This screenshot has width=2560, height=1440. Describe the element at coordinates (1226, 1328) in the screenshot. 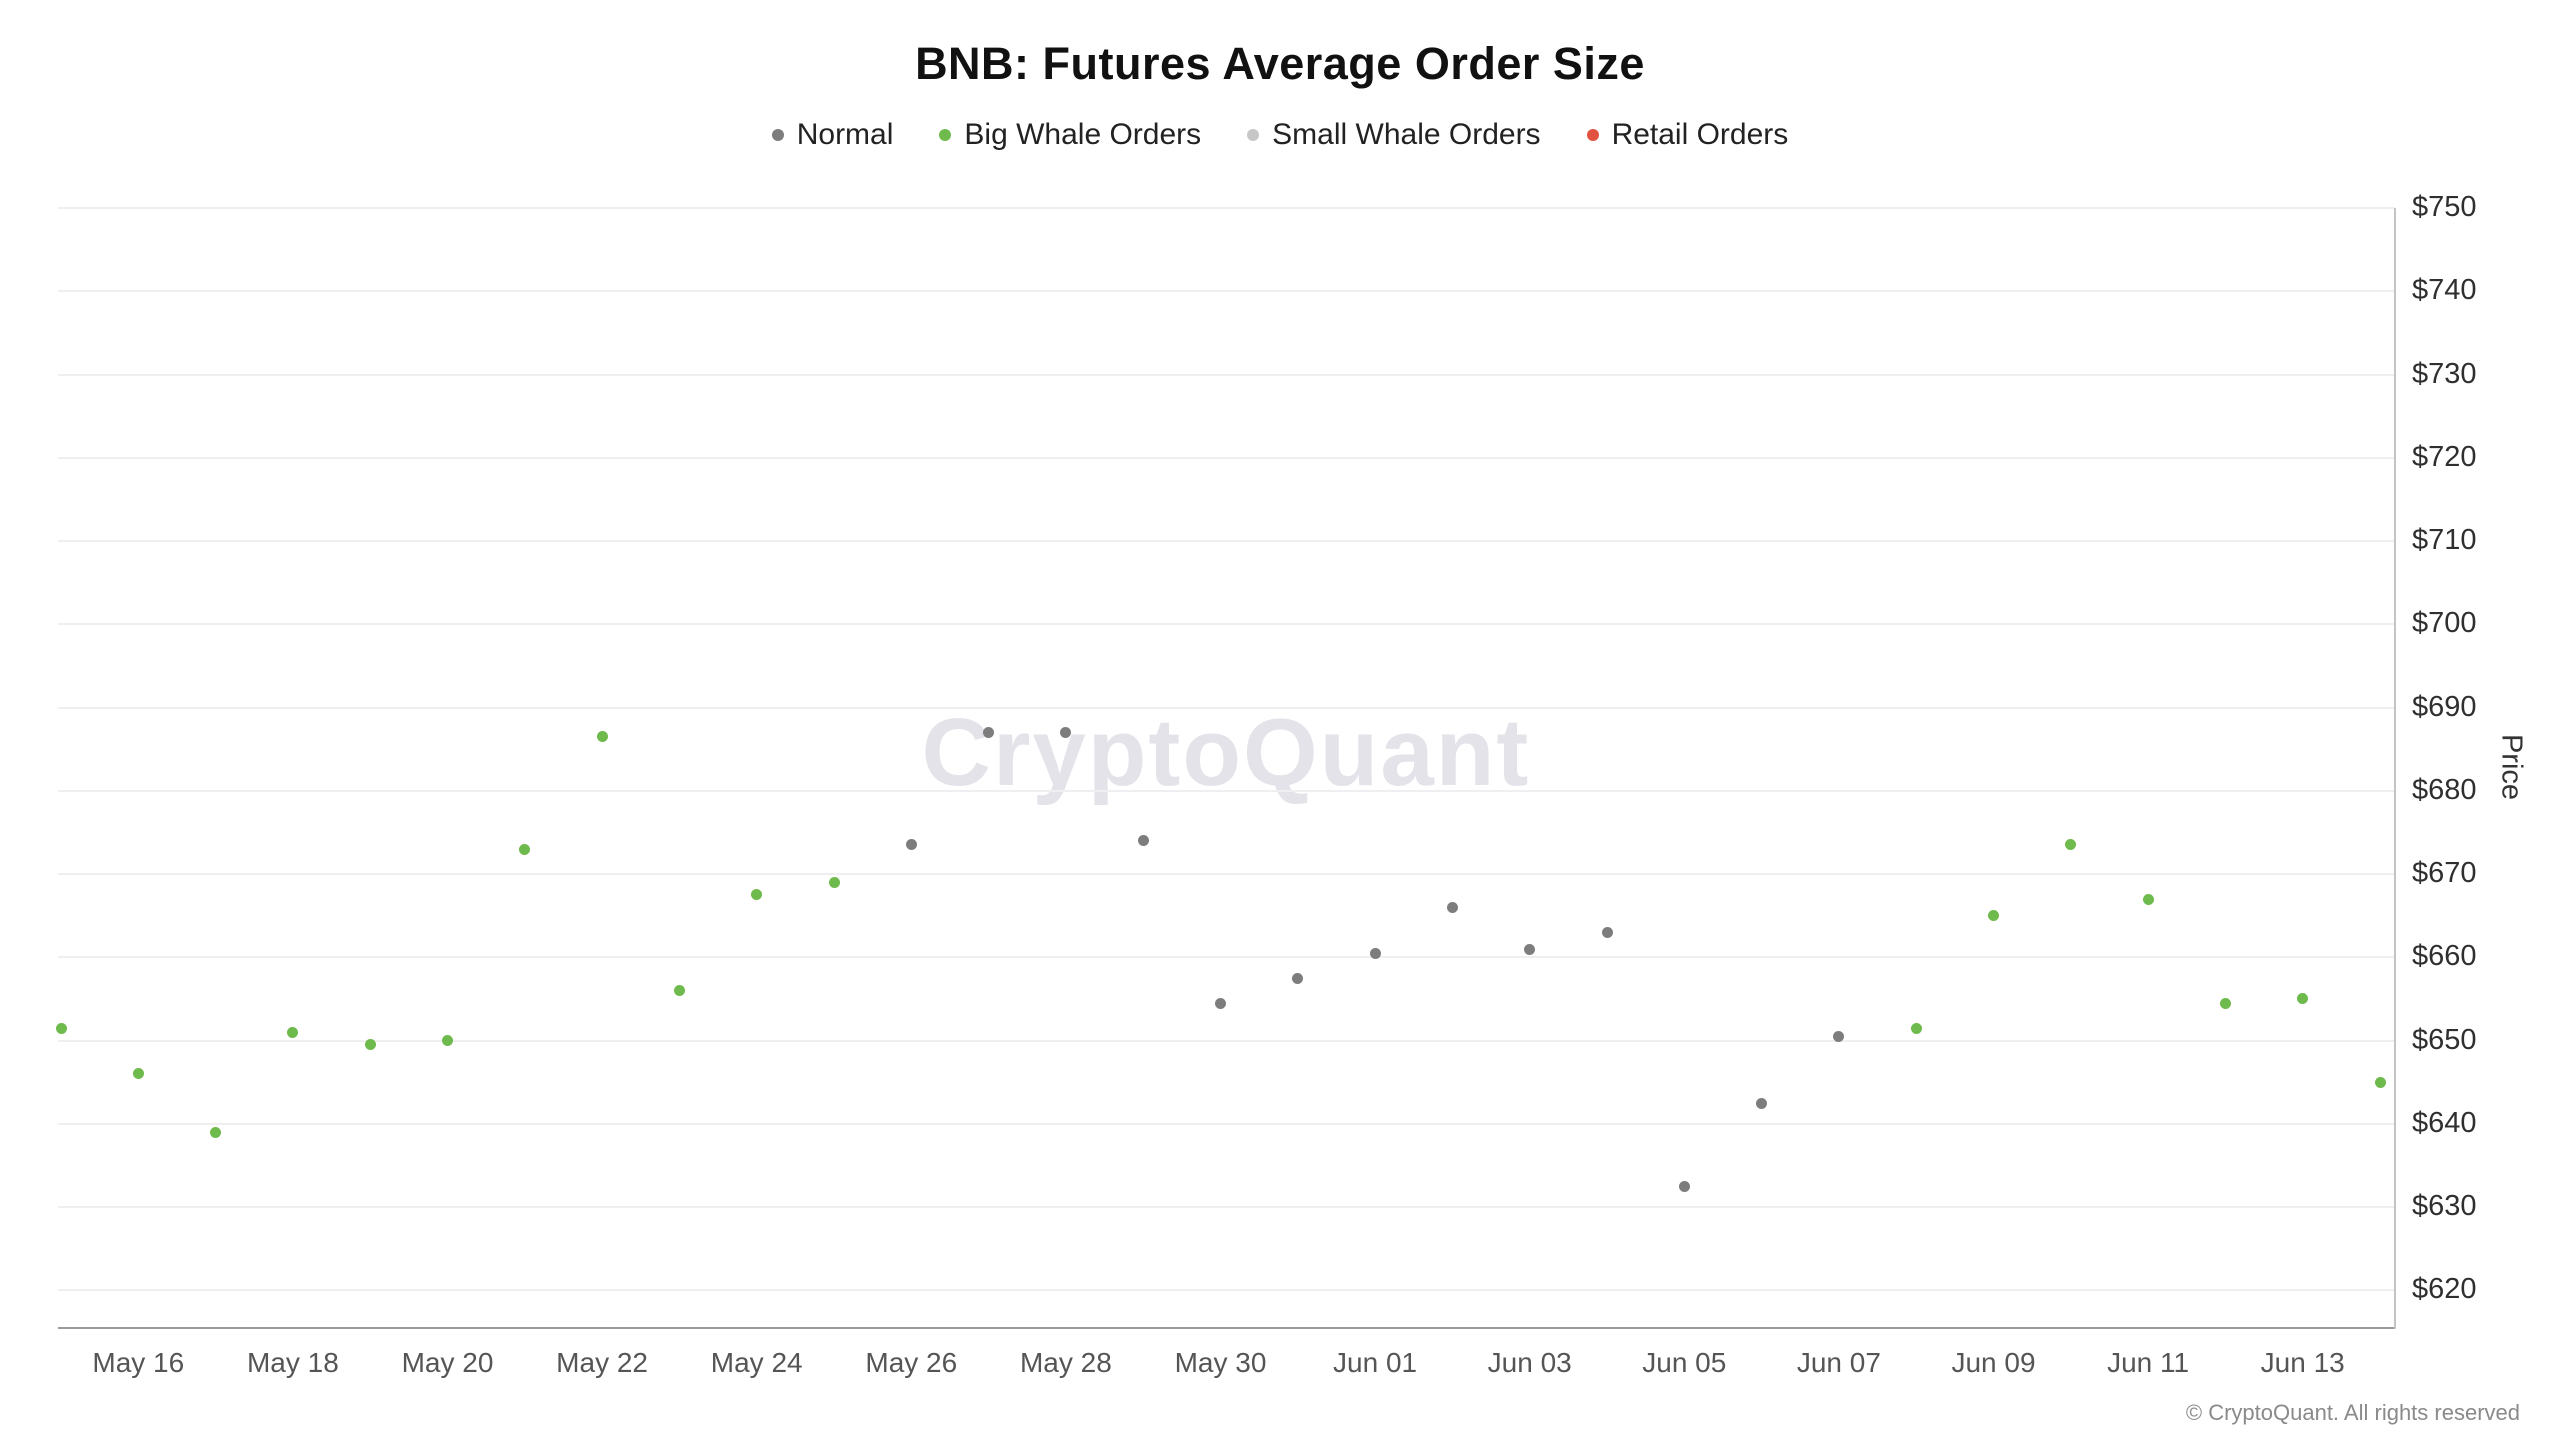

I see `x-axis-line` at that location.